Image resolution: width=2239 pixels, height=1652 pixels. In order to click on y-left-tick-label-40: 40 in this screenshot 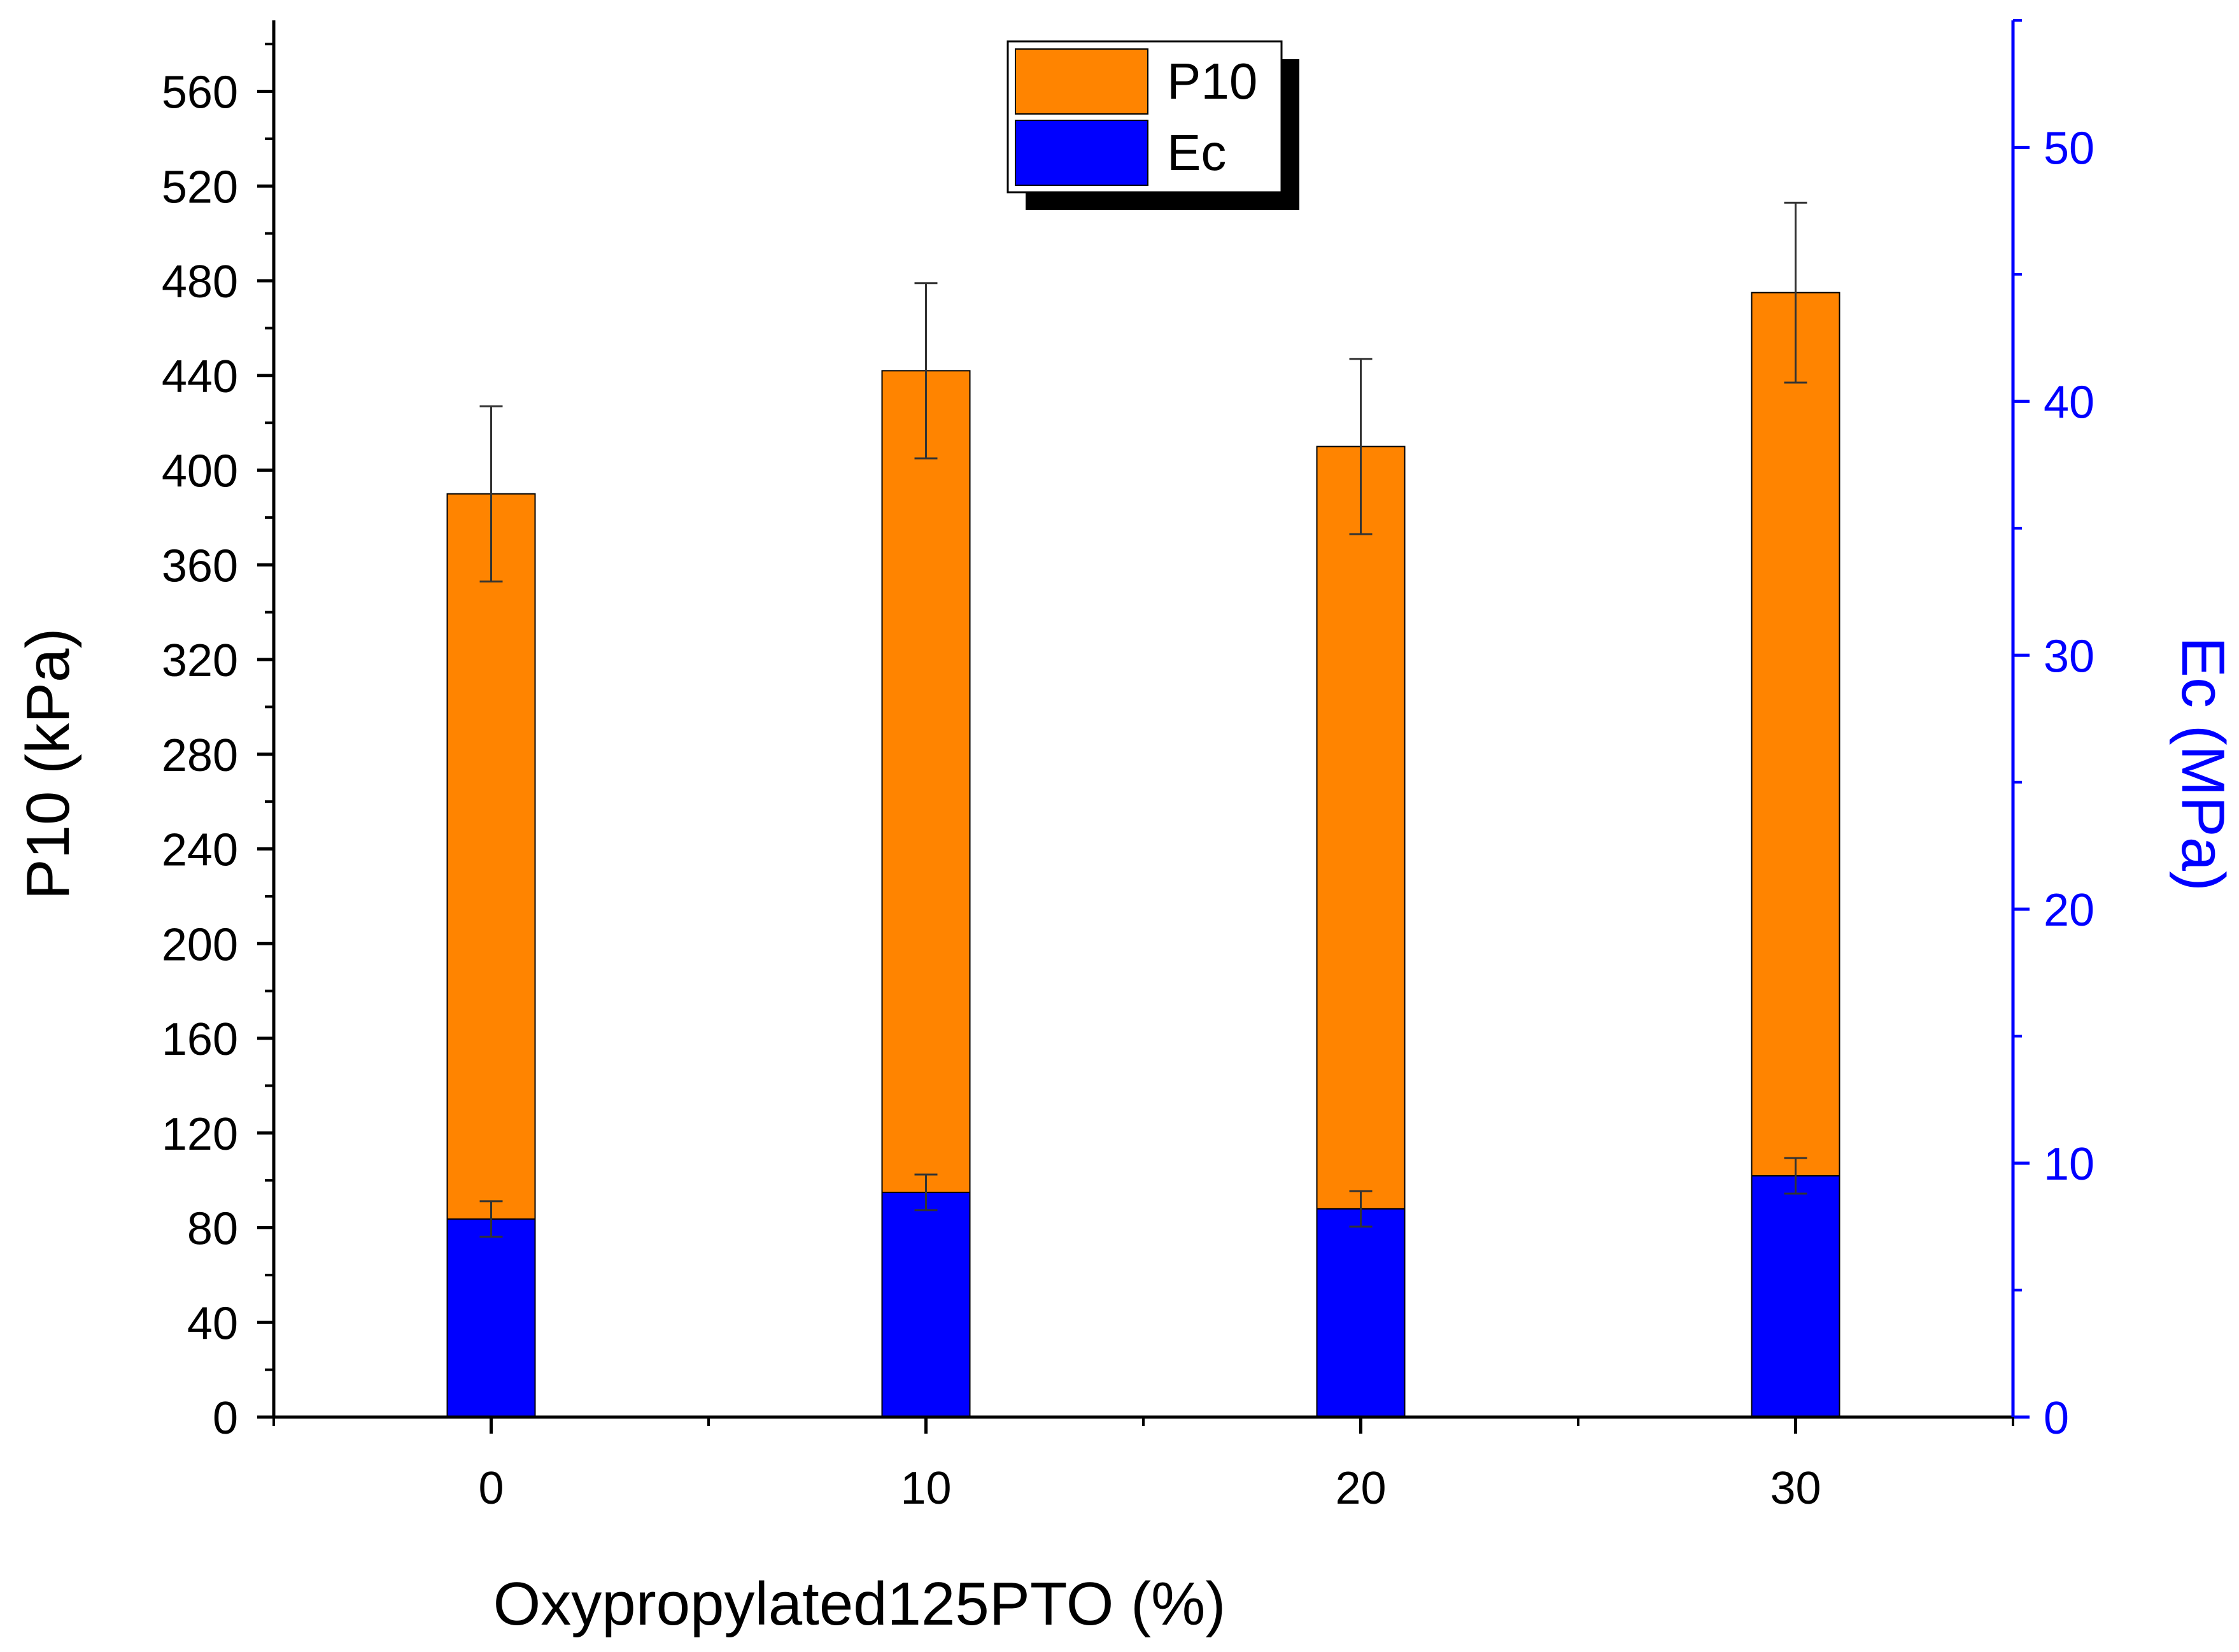, I will do `click(212, 1323)`.